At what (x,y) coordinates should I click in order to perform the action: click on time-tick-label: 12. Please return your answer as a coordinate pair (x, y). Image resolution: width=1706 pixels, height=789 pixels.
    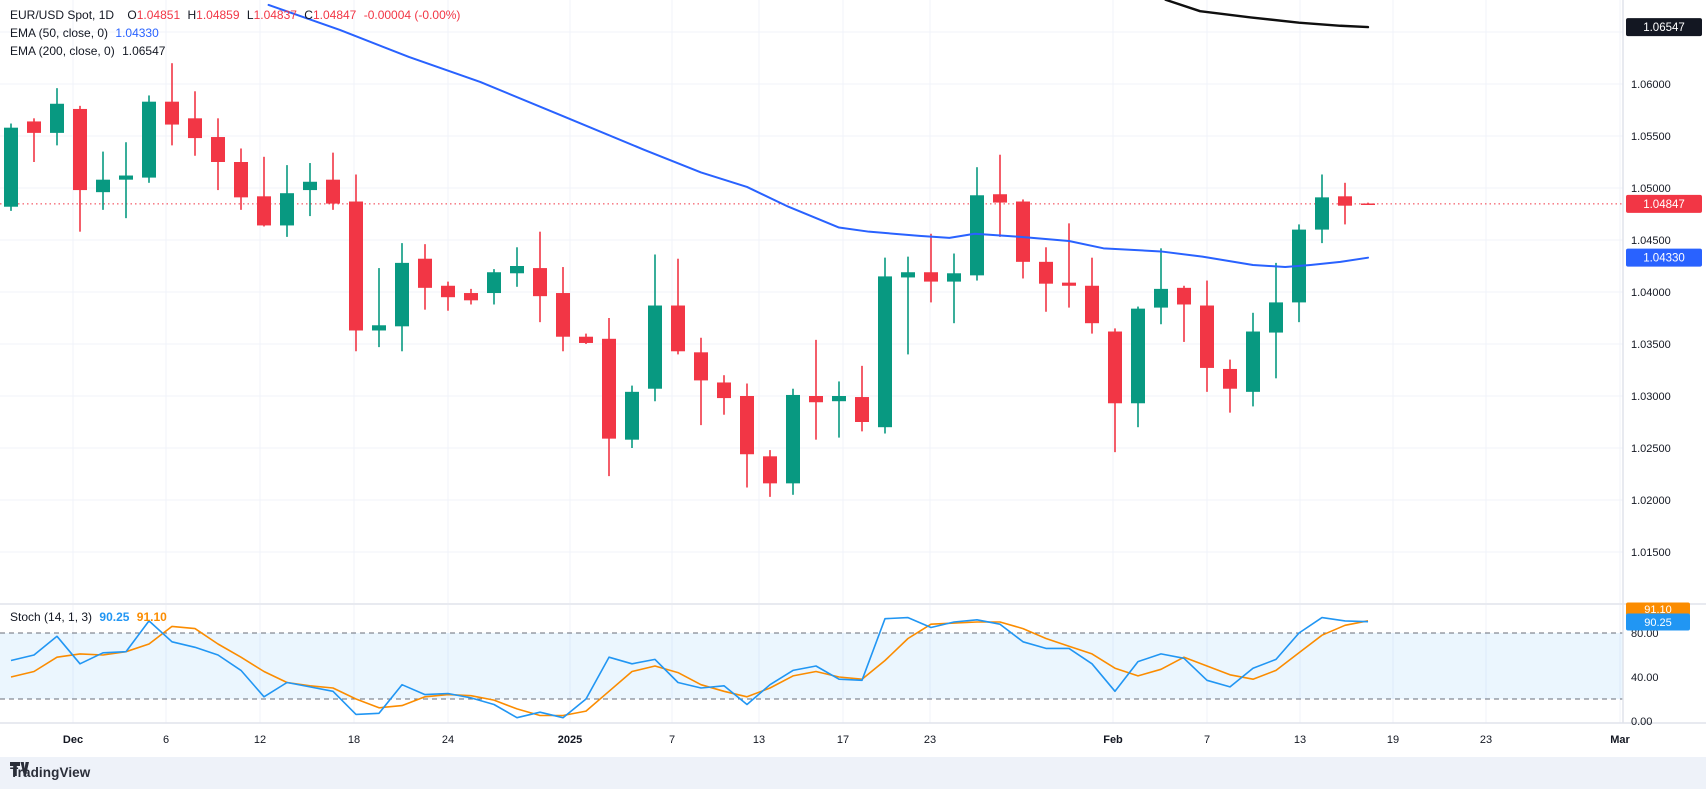
    Looking at the image, I should click on (260, 740).